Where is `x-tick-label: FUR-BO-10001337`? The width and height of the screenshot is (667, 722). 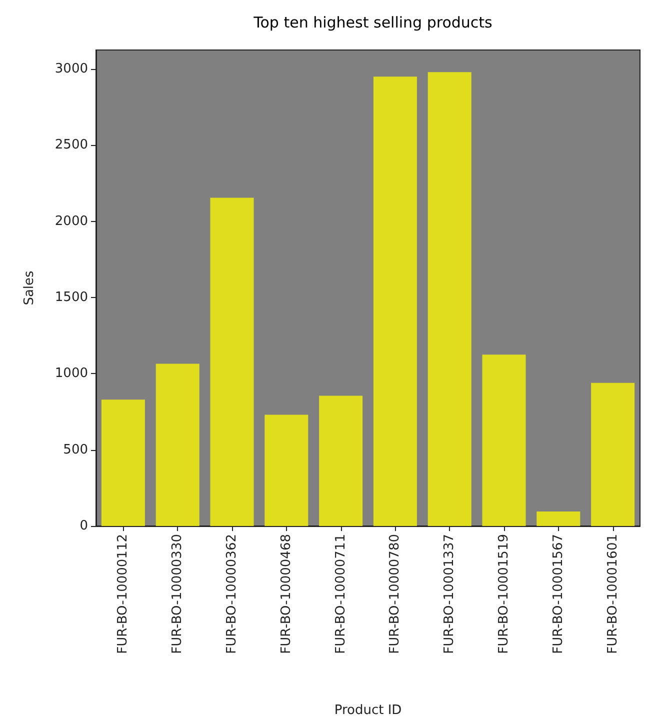 x-tick-label: FUR-BO-10001337 is located at coordinates (450, 594).